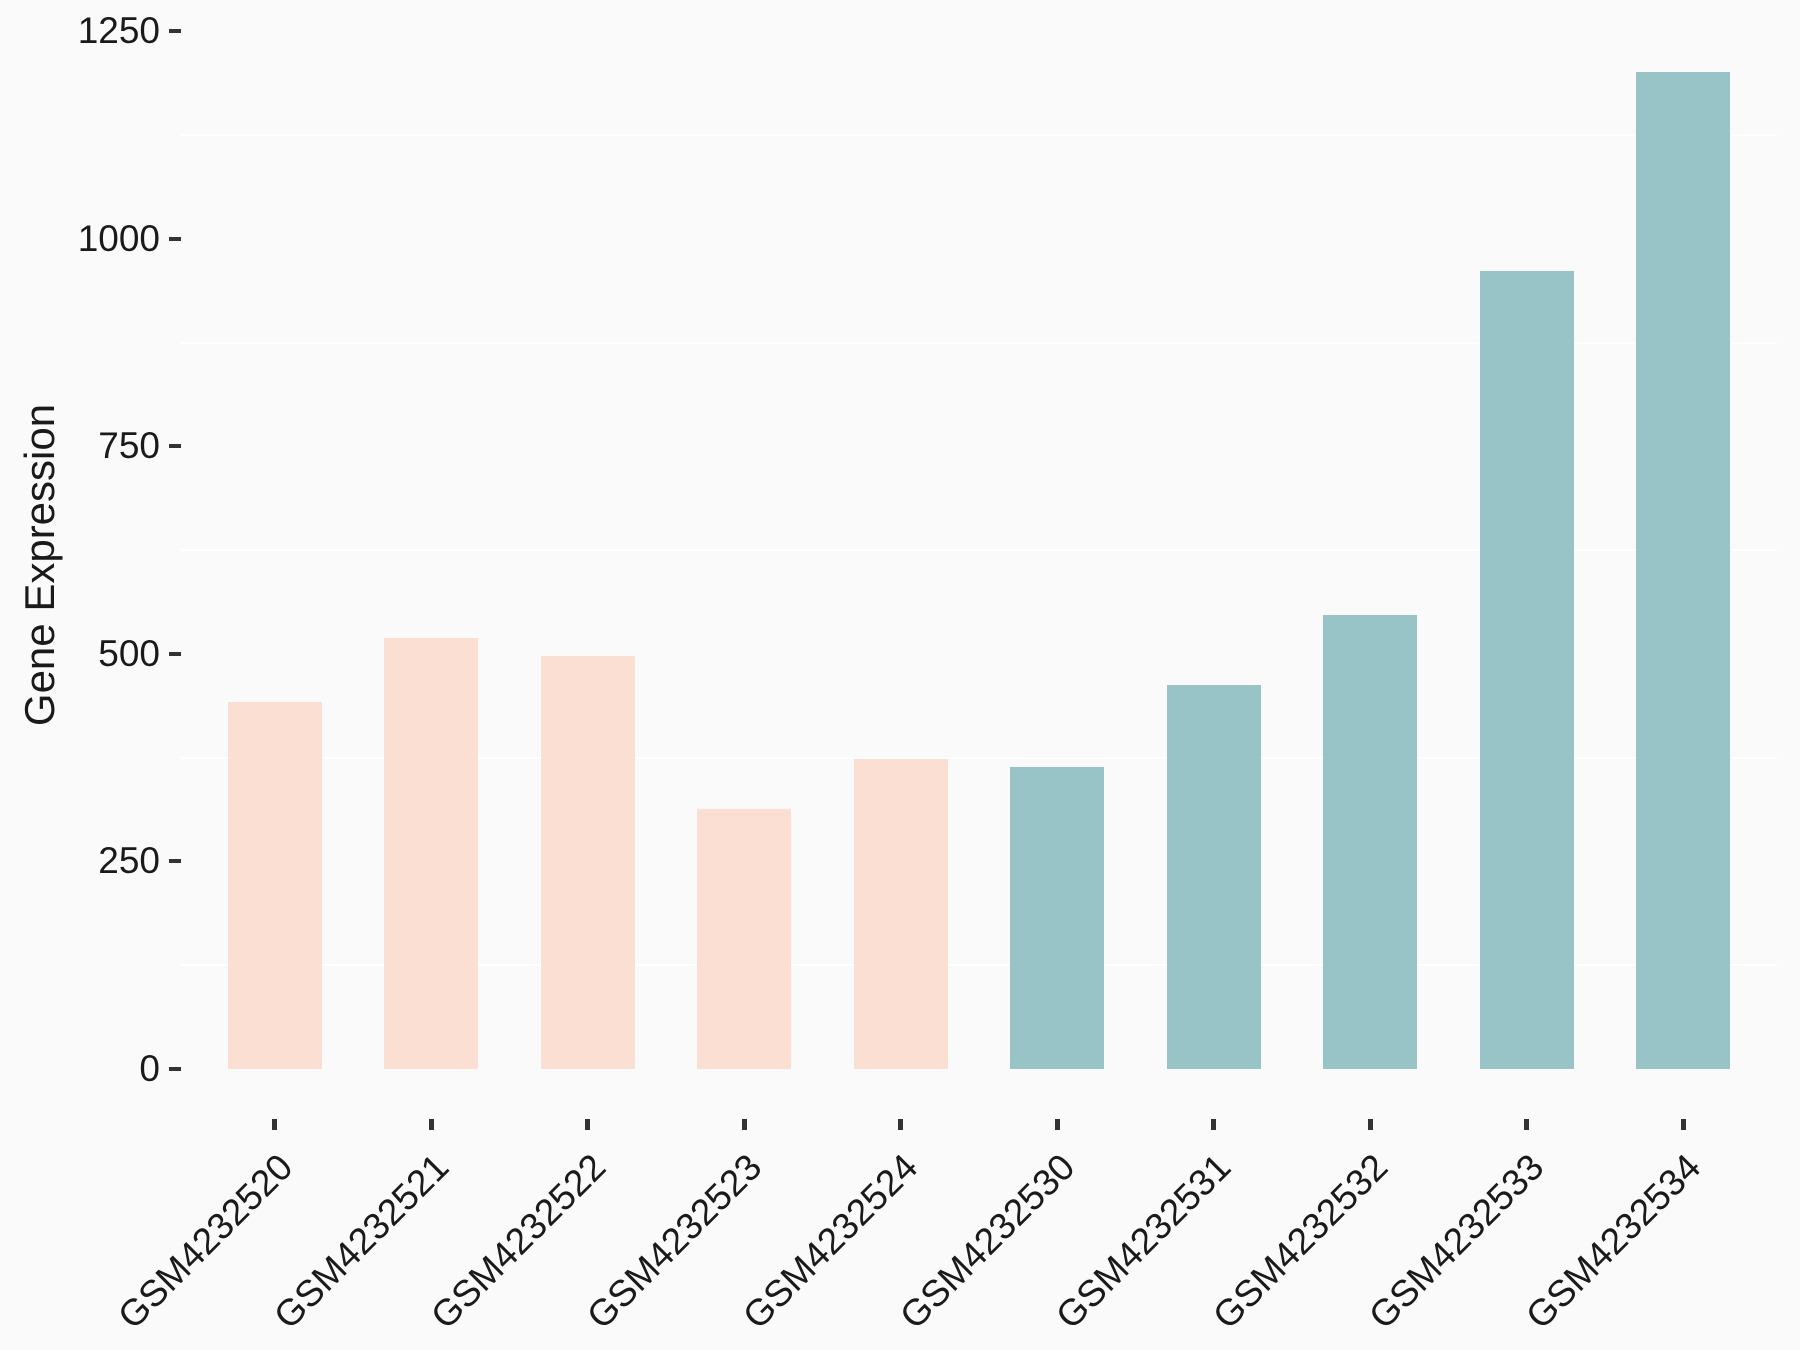 Image resolution: width=1800 pixels, height=1350 pixels. I want to click on y-tick-label-1000: 1000, so click(118, 238).